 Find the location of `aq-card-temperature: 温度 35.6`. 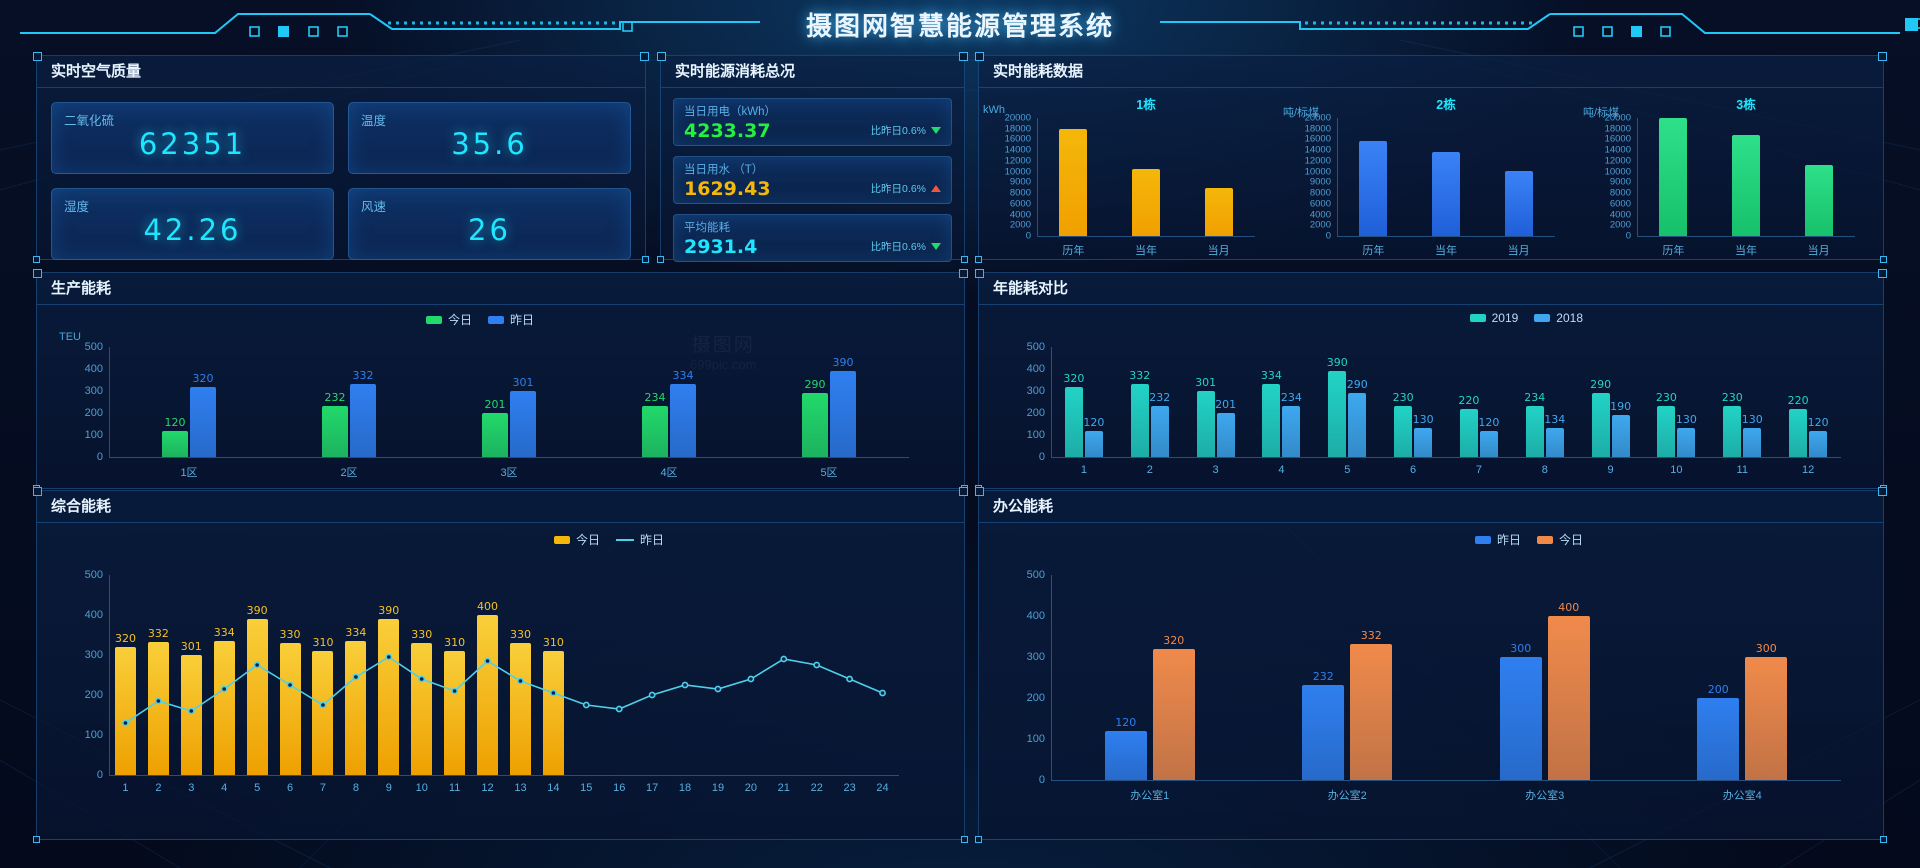

aq-card-temperature: 温度 35.6 is located at coordinates (489, 138).